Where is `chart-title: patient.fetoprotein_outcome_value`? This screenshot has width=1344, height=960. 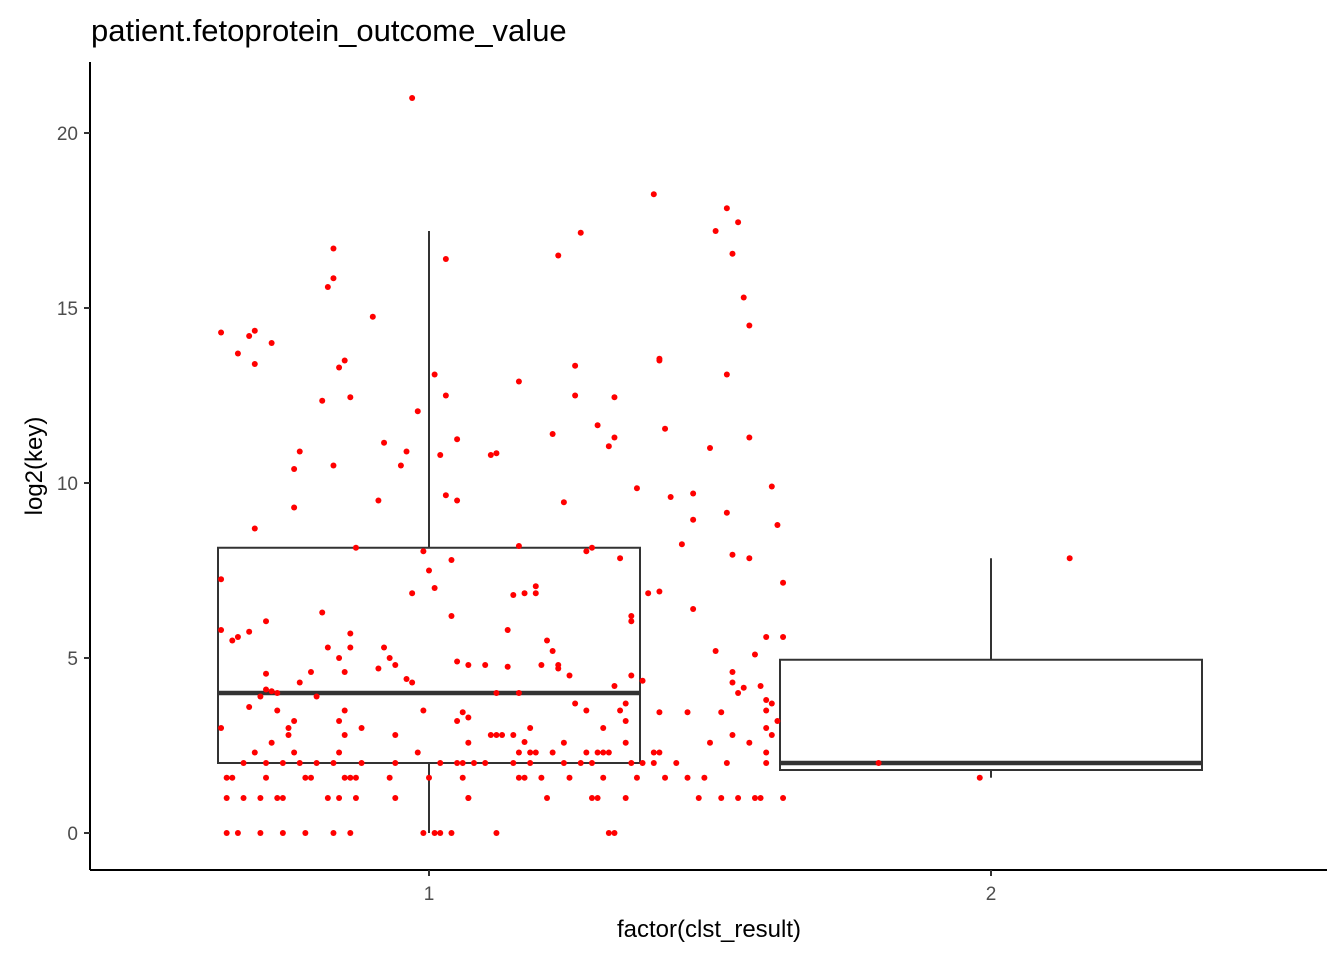 chart-title: patient.fetoprotein_outcome_value is located at coordinates (329, 30).